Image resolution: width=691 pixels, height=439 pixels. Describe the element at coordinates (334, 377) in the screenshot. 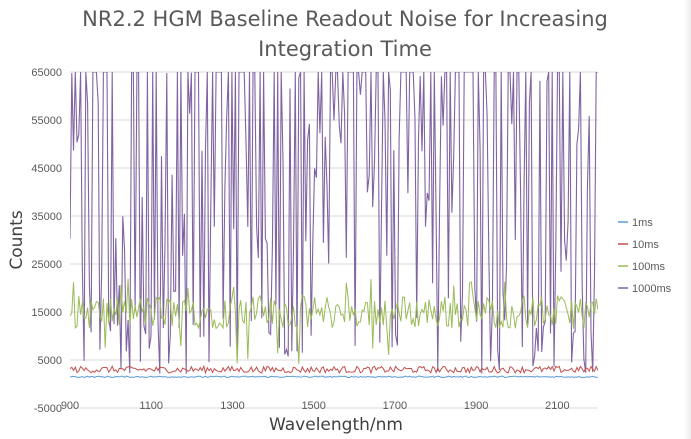

I see `series-line-1ms` at that location.